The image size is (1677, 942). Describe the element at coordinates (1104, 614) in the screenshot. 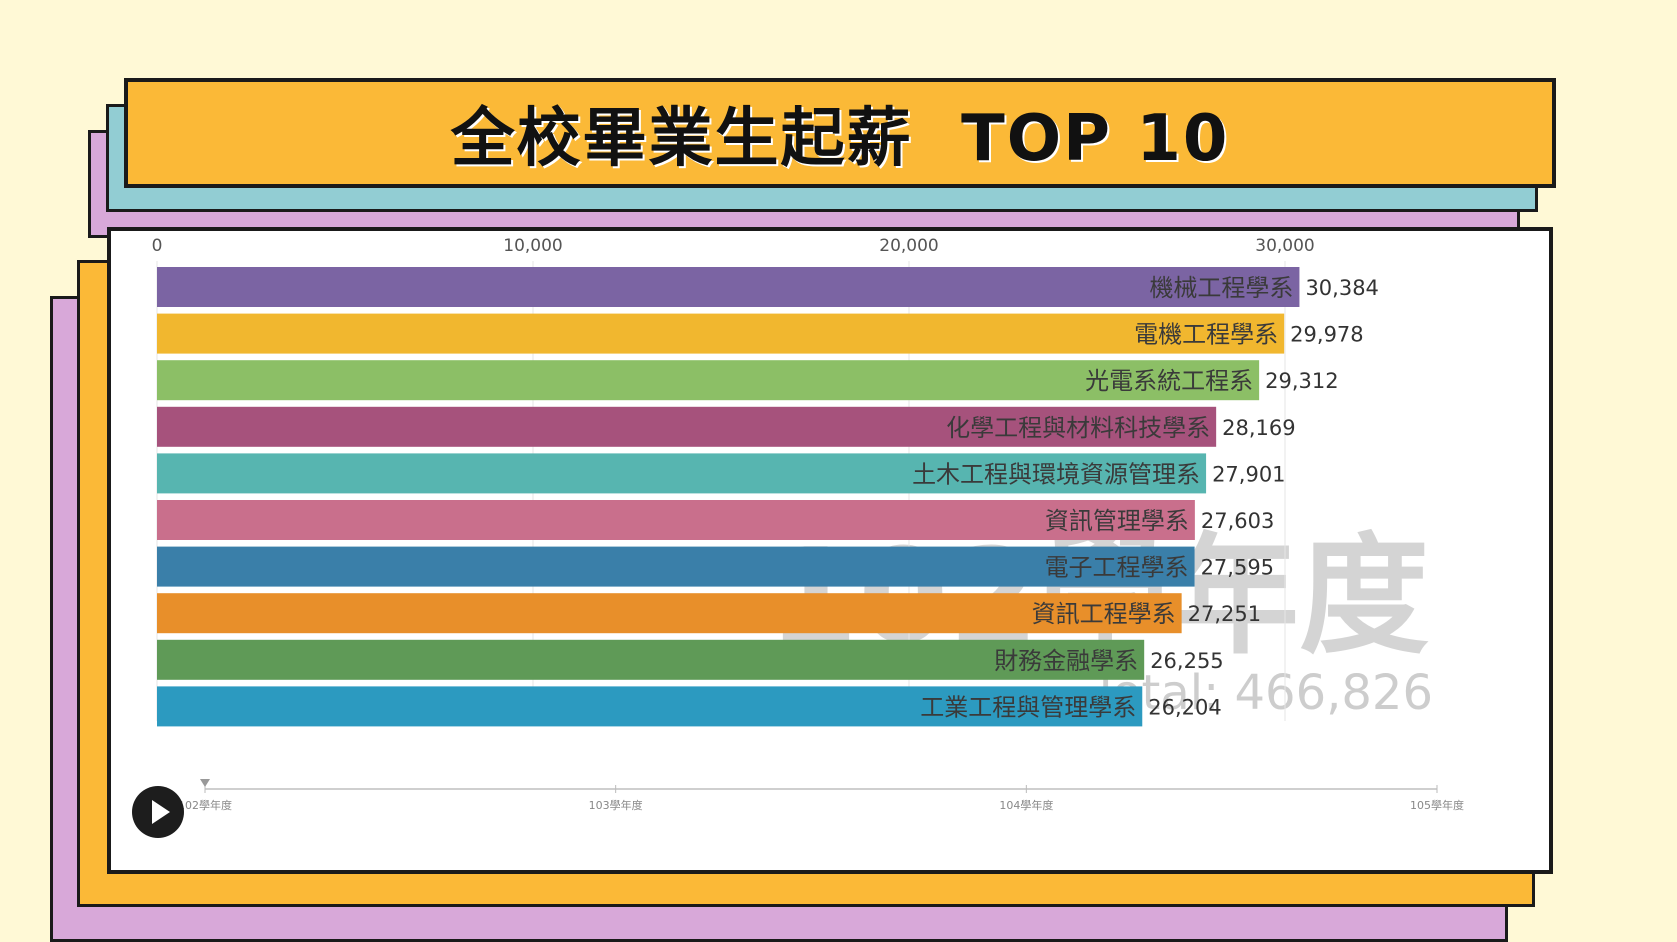

I see `bar-category-label: 資訊工程學系` at that location.